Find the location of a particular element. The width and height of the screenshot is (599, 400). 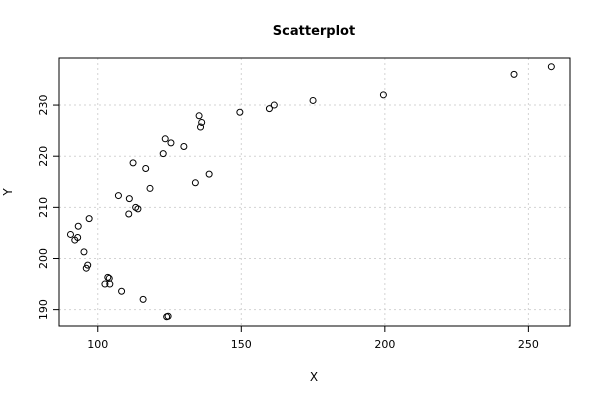

y-tick-label: 230 is located at coordinates (43, 105).